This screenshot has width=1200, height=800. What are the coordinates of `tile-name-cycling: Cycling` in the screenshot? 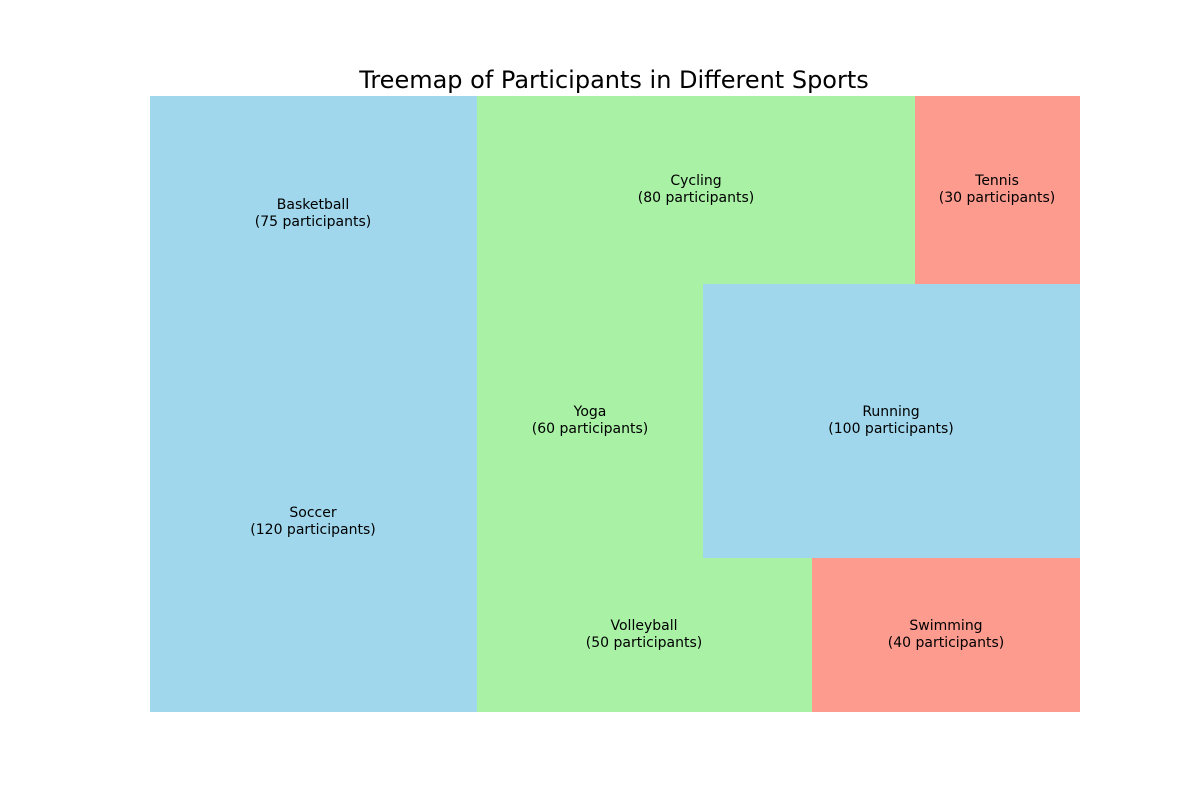 It's located at (695, 181).